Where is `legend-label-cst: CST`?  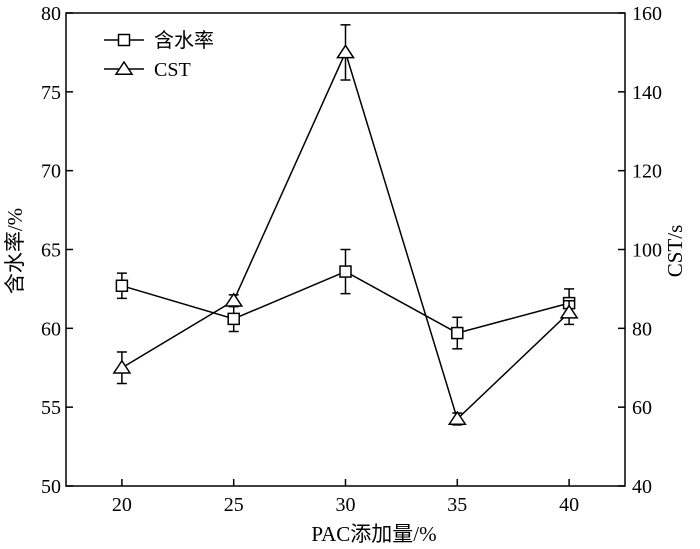 legend-label-cst: CST is located at coordinates (172, 70).